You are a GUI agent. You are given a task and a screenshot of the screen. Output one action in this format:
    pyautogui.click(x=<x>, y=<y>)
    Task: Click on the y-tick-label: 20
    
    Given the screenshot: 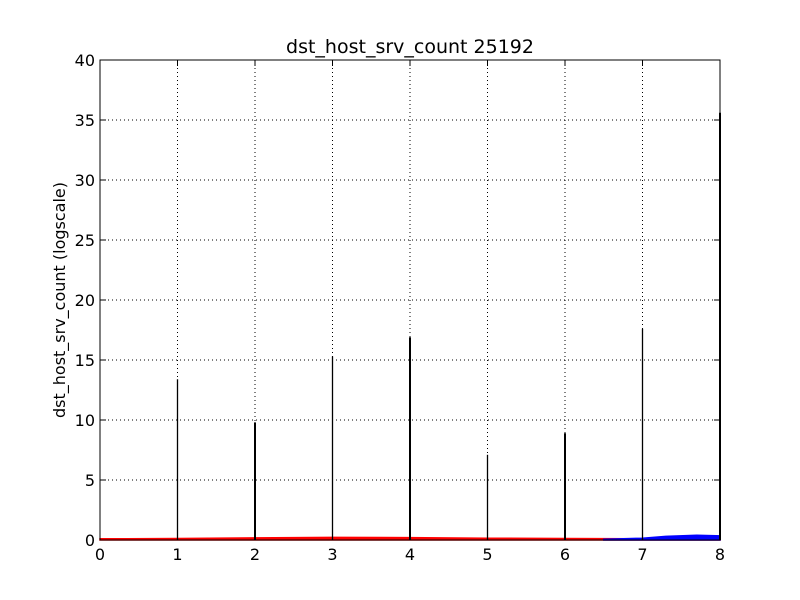 What is the action you would take?
    pyautogui.click(x=85, y=300)
    